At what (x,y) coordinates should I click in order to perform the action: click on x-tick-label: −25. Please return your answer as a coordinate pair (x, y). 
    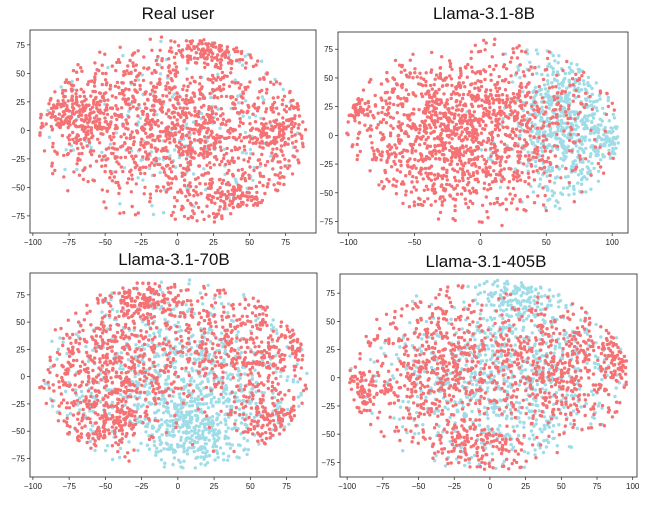
    Looking at the image, I should click on (141, 242).